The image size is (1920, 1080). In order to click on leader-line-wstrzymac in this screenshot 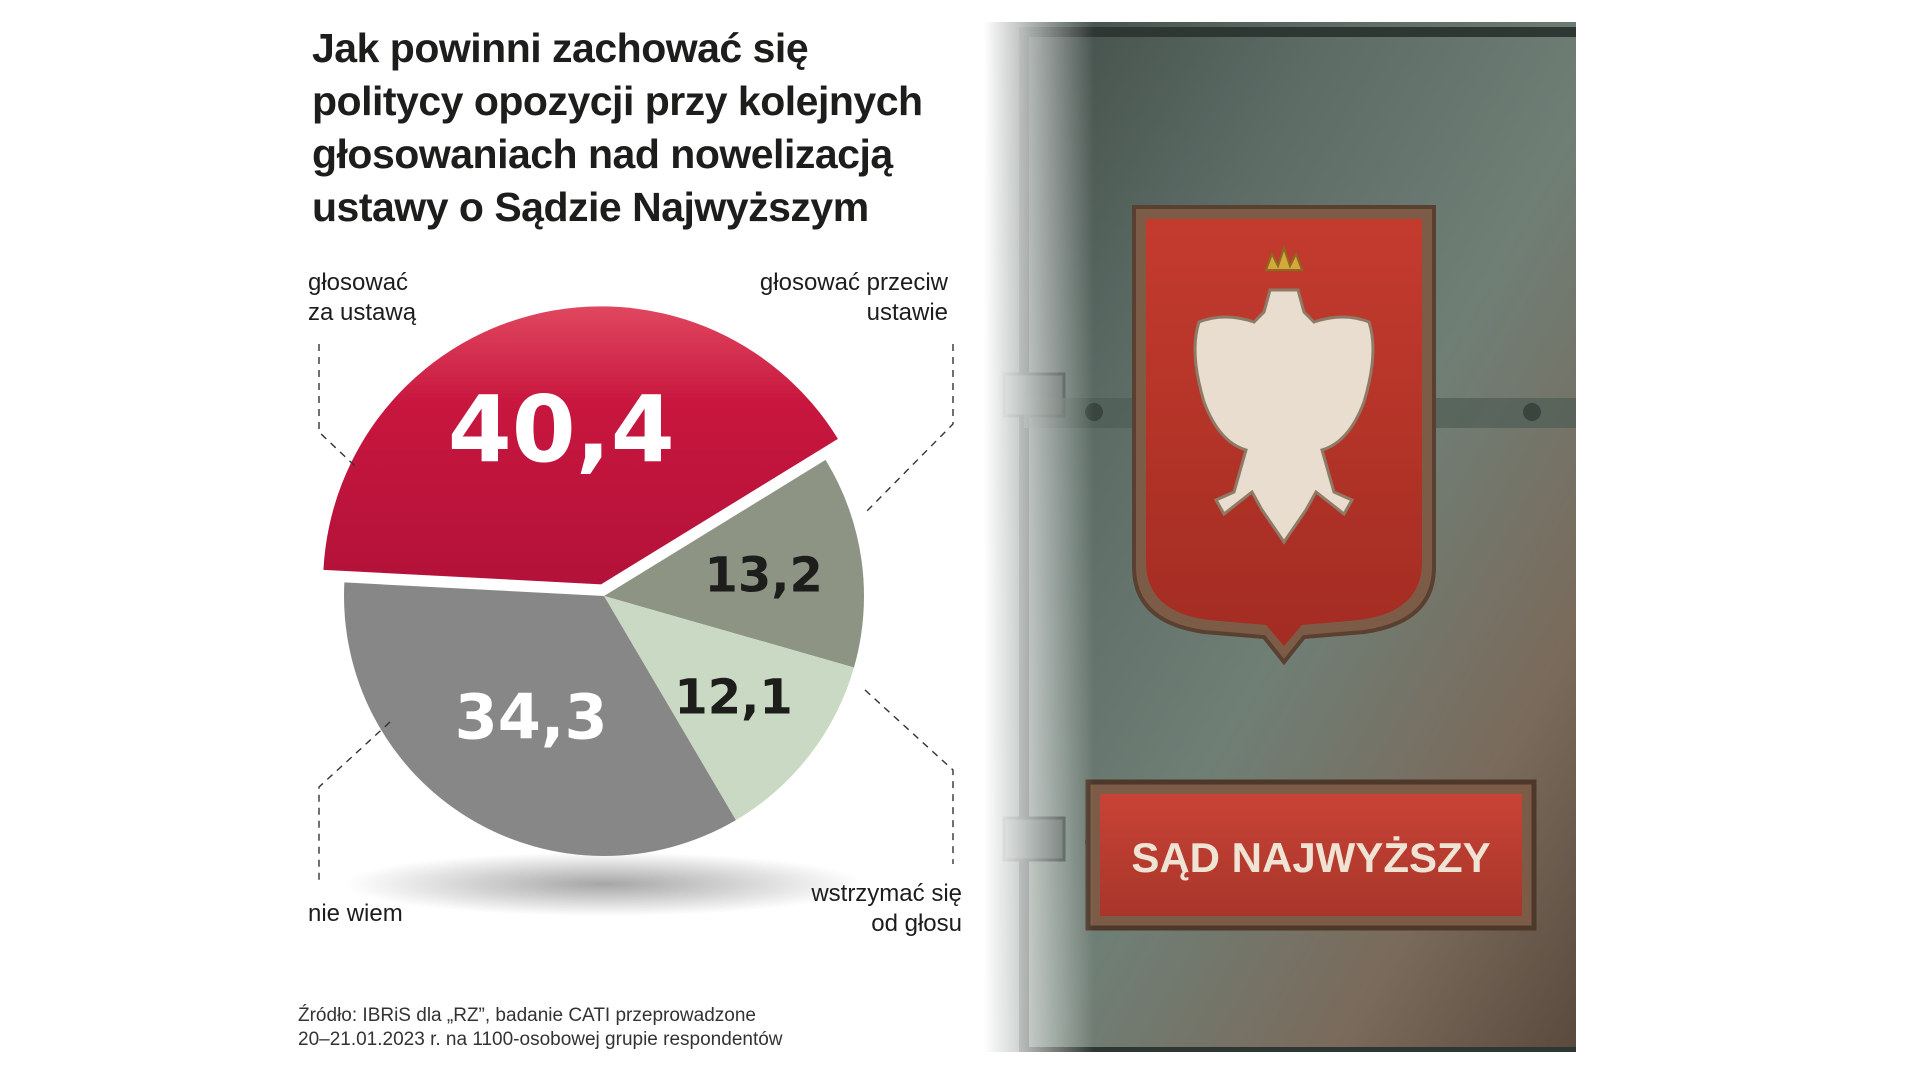, I will do `click(909, 776)`.